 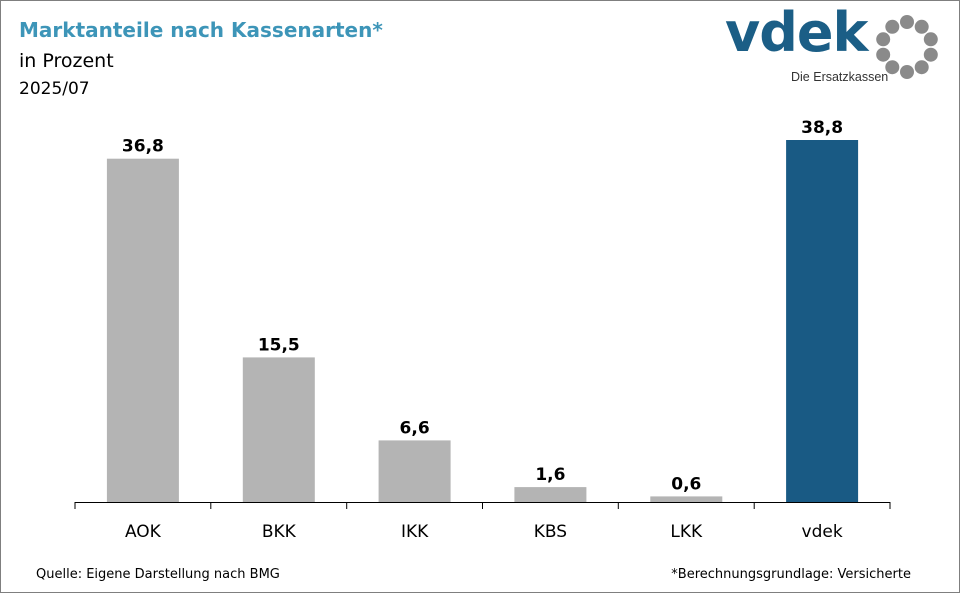 What do you see at coordinates (686, 484) in the screenshot?
I see `value-label-lkk: 0,6` at bounding box center [686, 484].